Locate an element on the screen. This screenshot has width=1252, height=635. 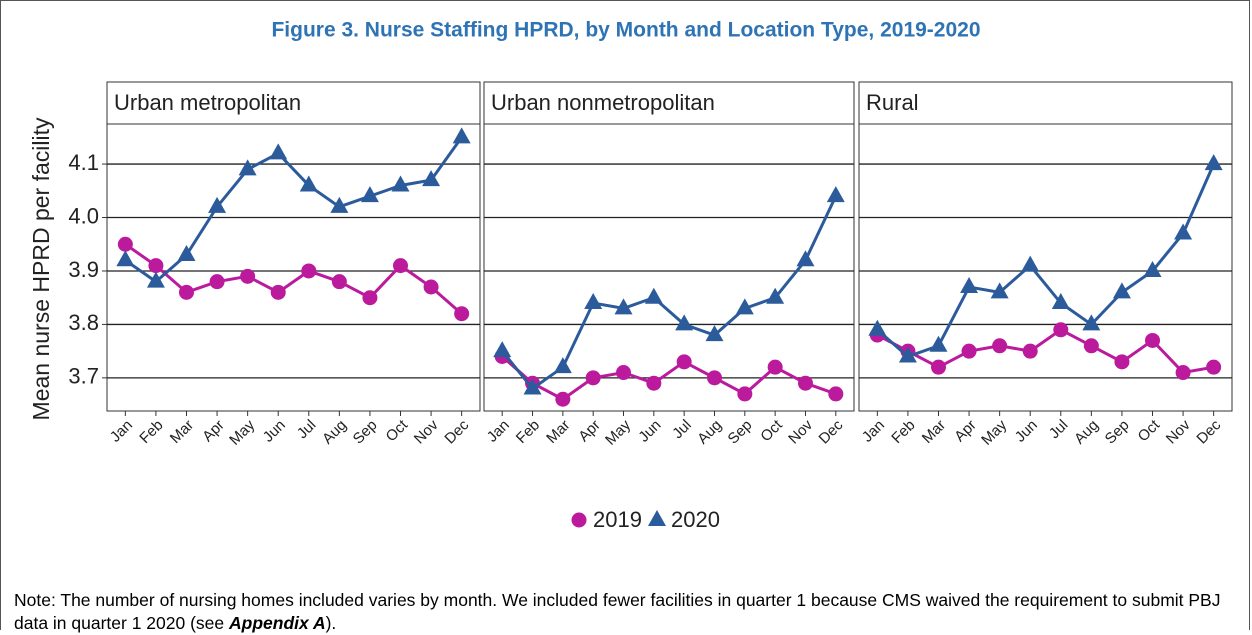
y-tick-label: 4.1 is located at coordinates (83, 162).